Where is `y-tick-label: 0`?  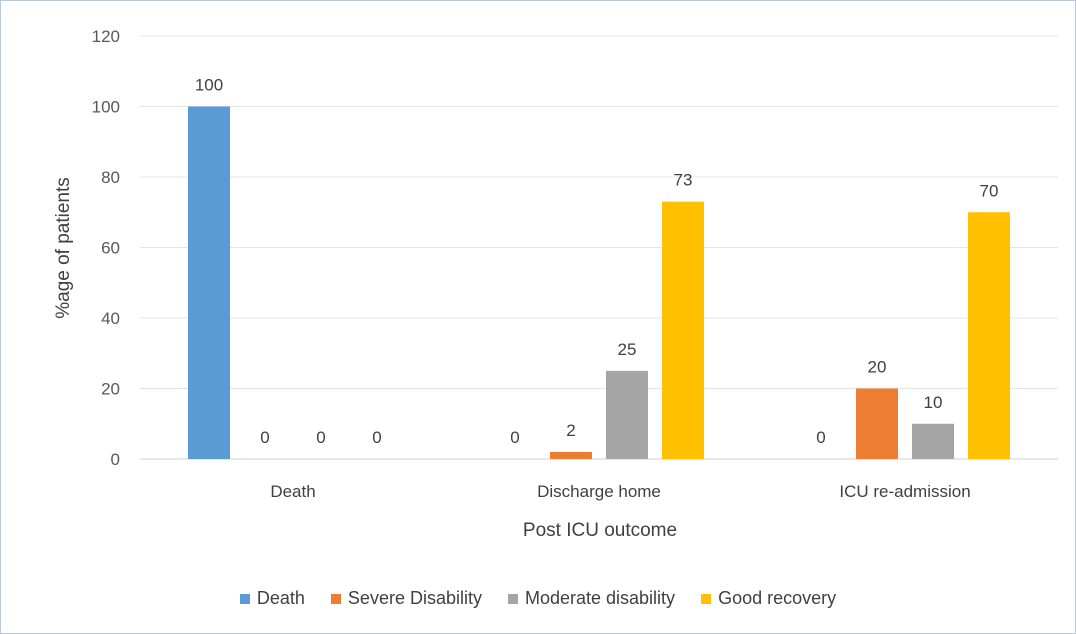
y-tick-label: 0 is located at coordinates (115, 459).